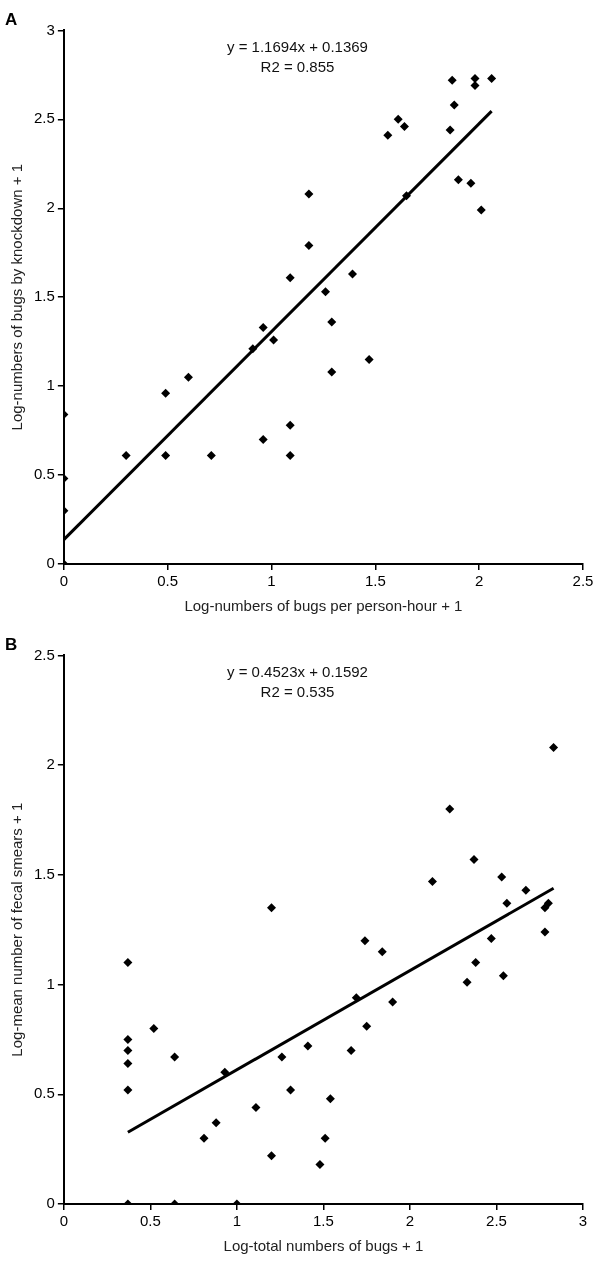 The height and width of the screenshot is (1265, 605). I want to click on y-tick-label: 3, so click(50, 29).